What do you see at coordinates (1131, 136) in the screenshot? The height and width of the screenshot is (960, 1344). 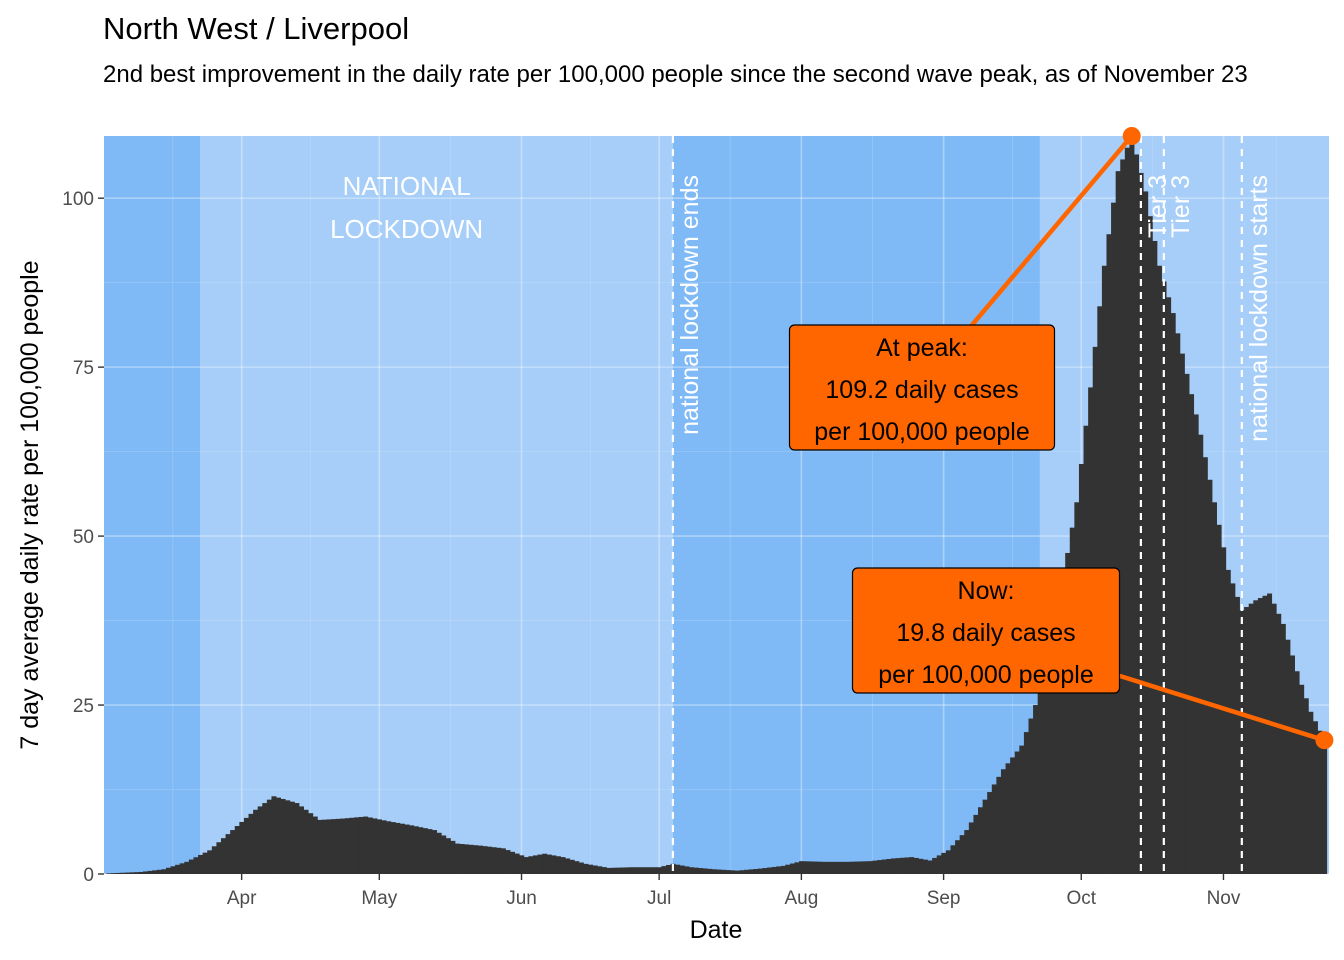 I see `callout-point` at bounding box center [1131, 136].